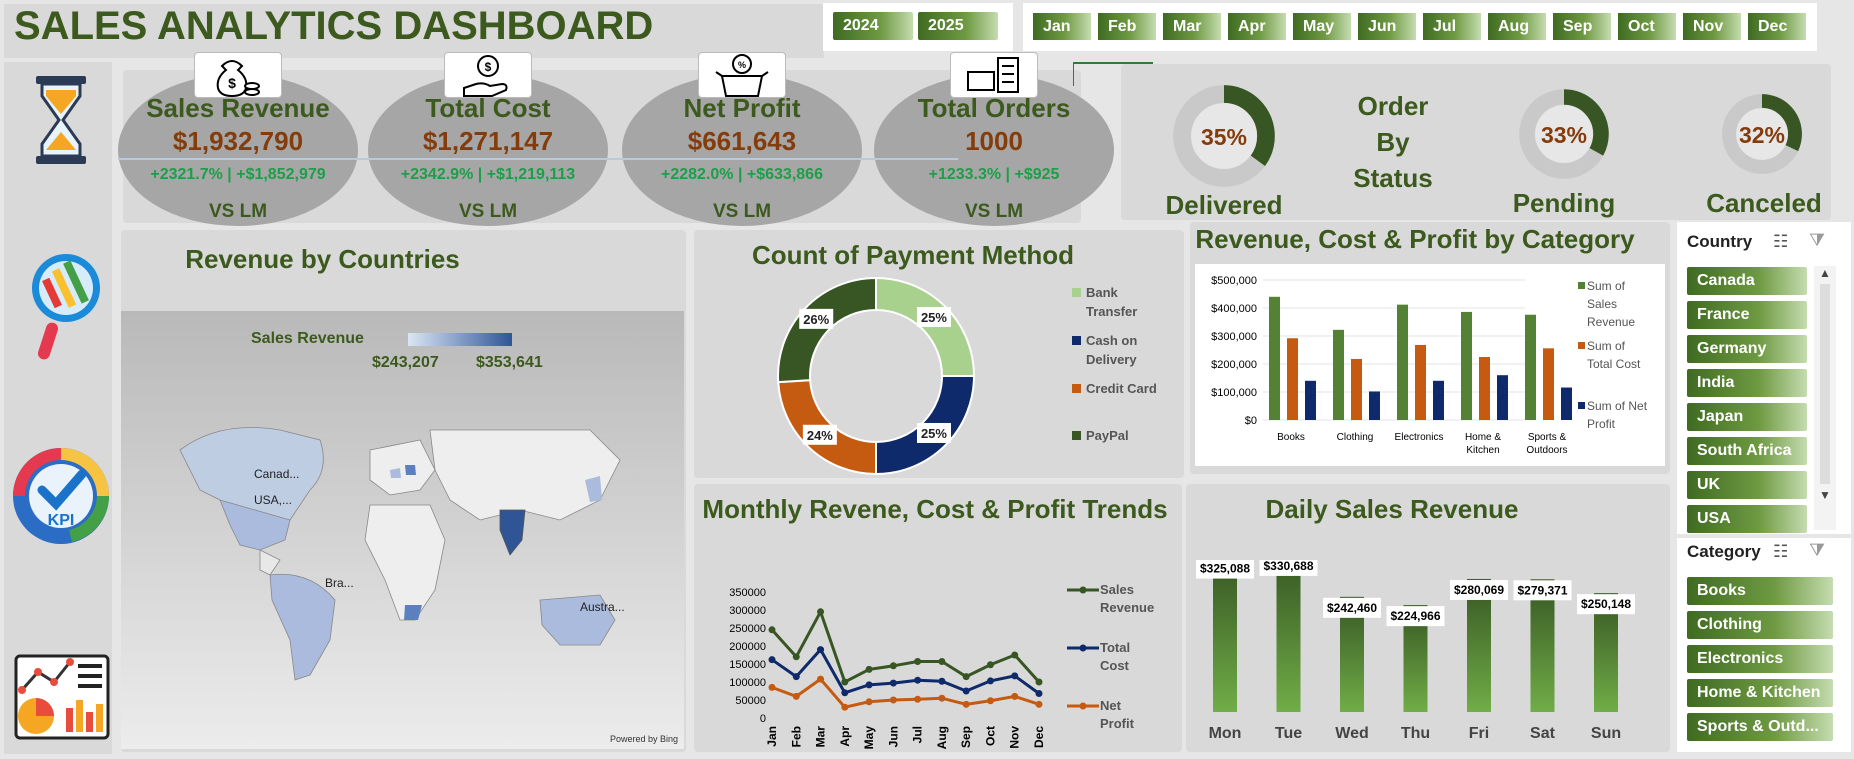 This screenshot has height=759, width=1854. What do you see at coordinates (1062, 26) in the screenshot?
I see `month-jan-button: Jan` at bounding box center [1062, 26].